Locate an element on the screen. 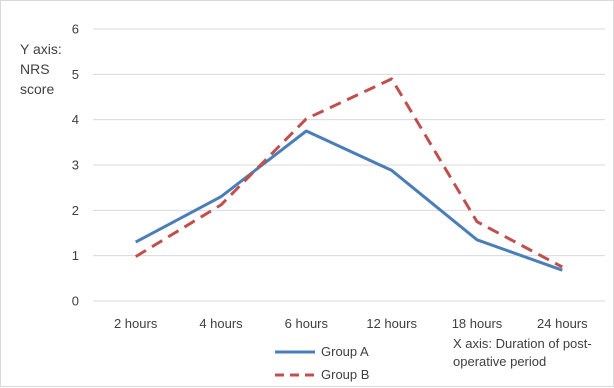 The image size is (614, 388). legend-swatch-group-b is located at coordinates (295, 374).